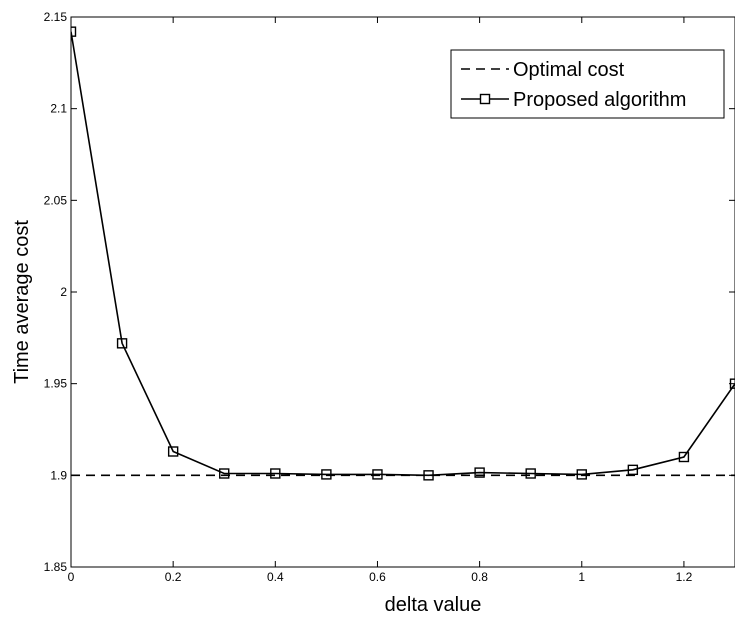 The image size is (735, 617). Describe the element at coordinates (599, 100) in the screenshot. I see `legend-label: Proposed algorithm` at that location.